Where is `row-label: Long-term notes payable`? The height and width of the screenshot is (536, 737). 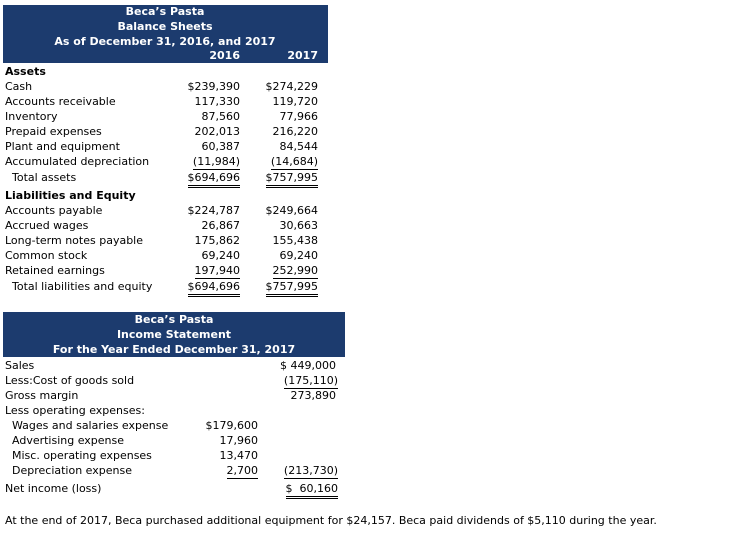 row-label: Long-term notes payable is located at coordinates (74, 240).